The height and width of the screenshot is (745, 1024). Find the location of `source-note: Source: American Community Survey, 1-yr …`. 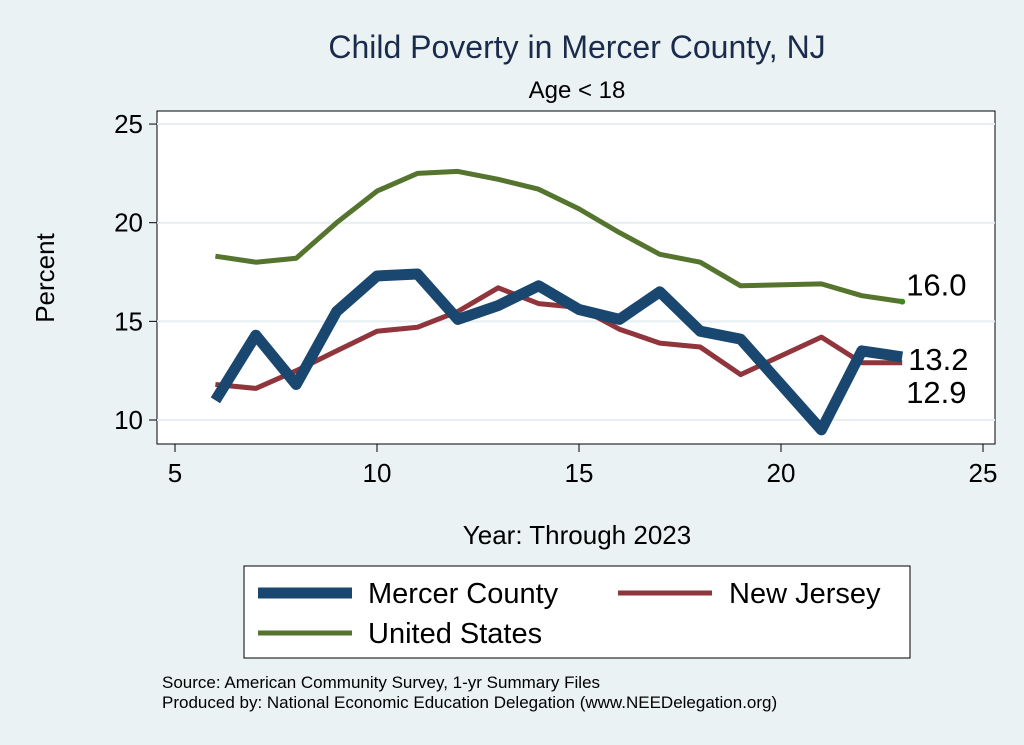

source-note: Source: American Community Survey, 1-yr … is located at coordinates (381, 682).